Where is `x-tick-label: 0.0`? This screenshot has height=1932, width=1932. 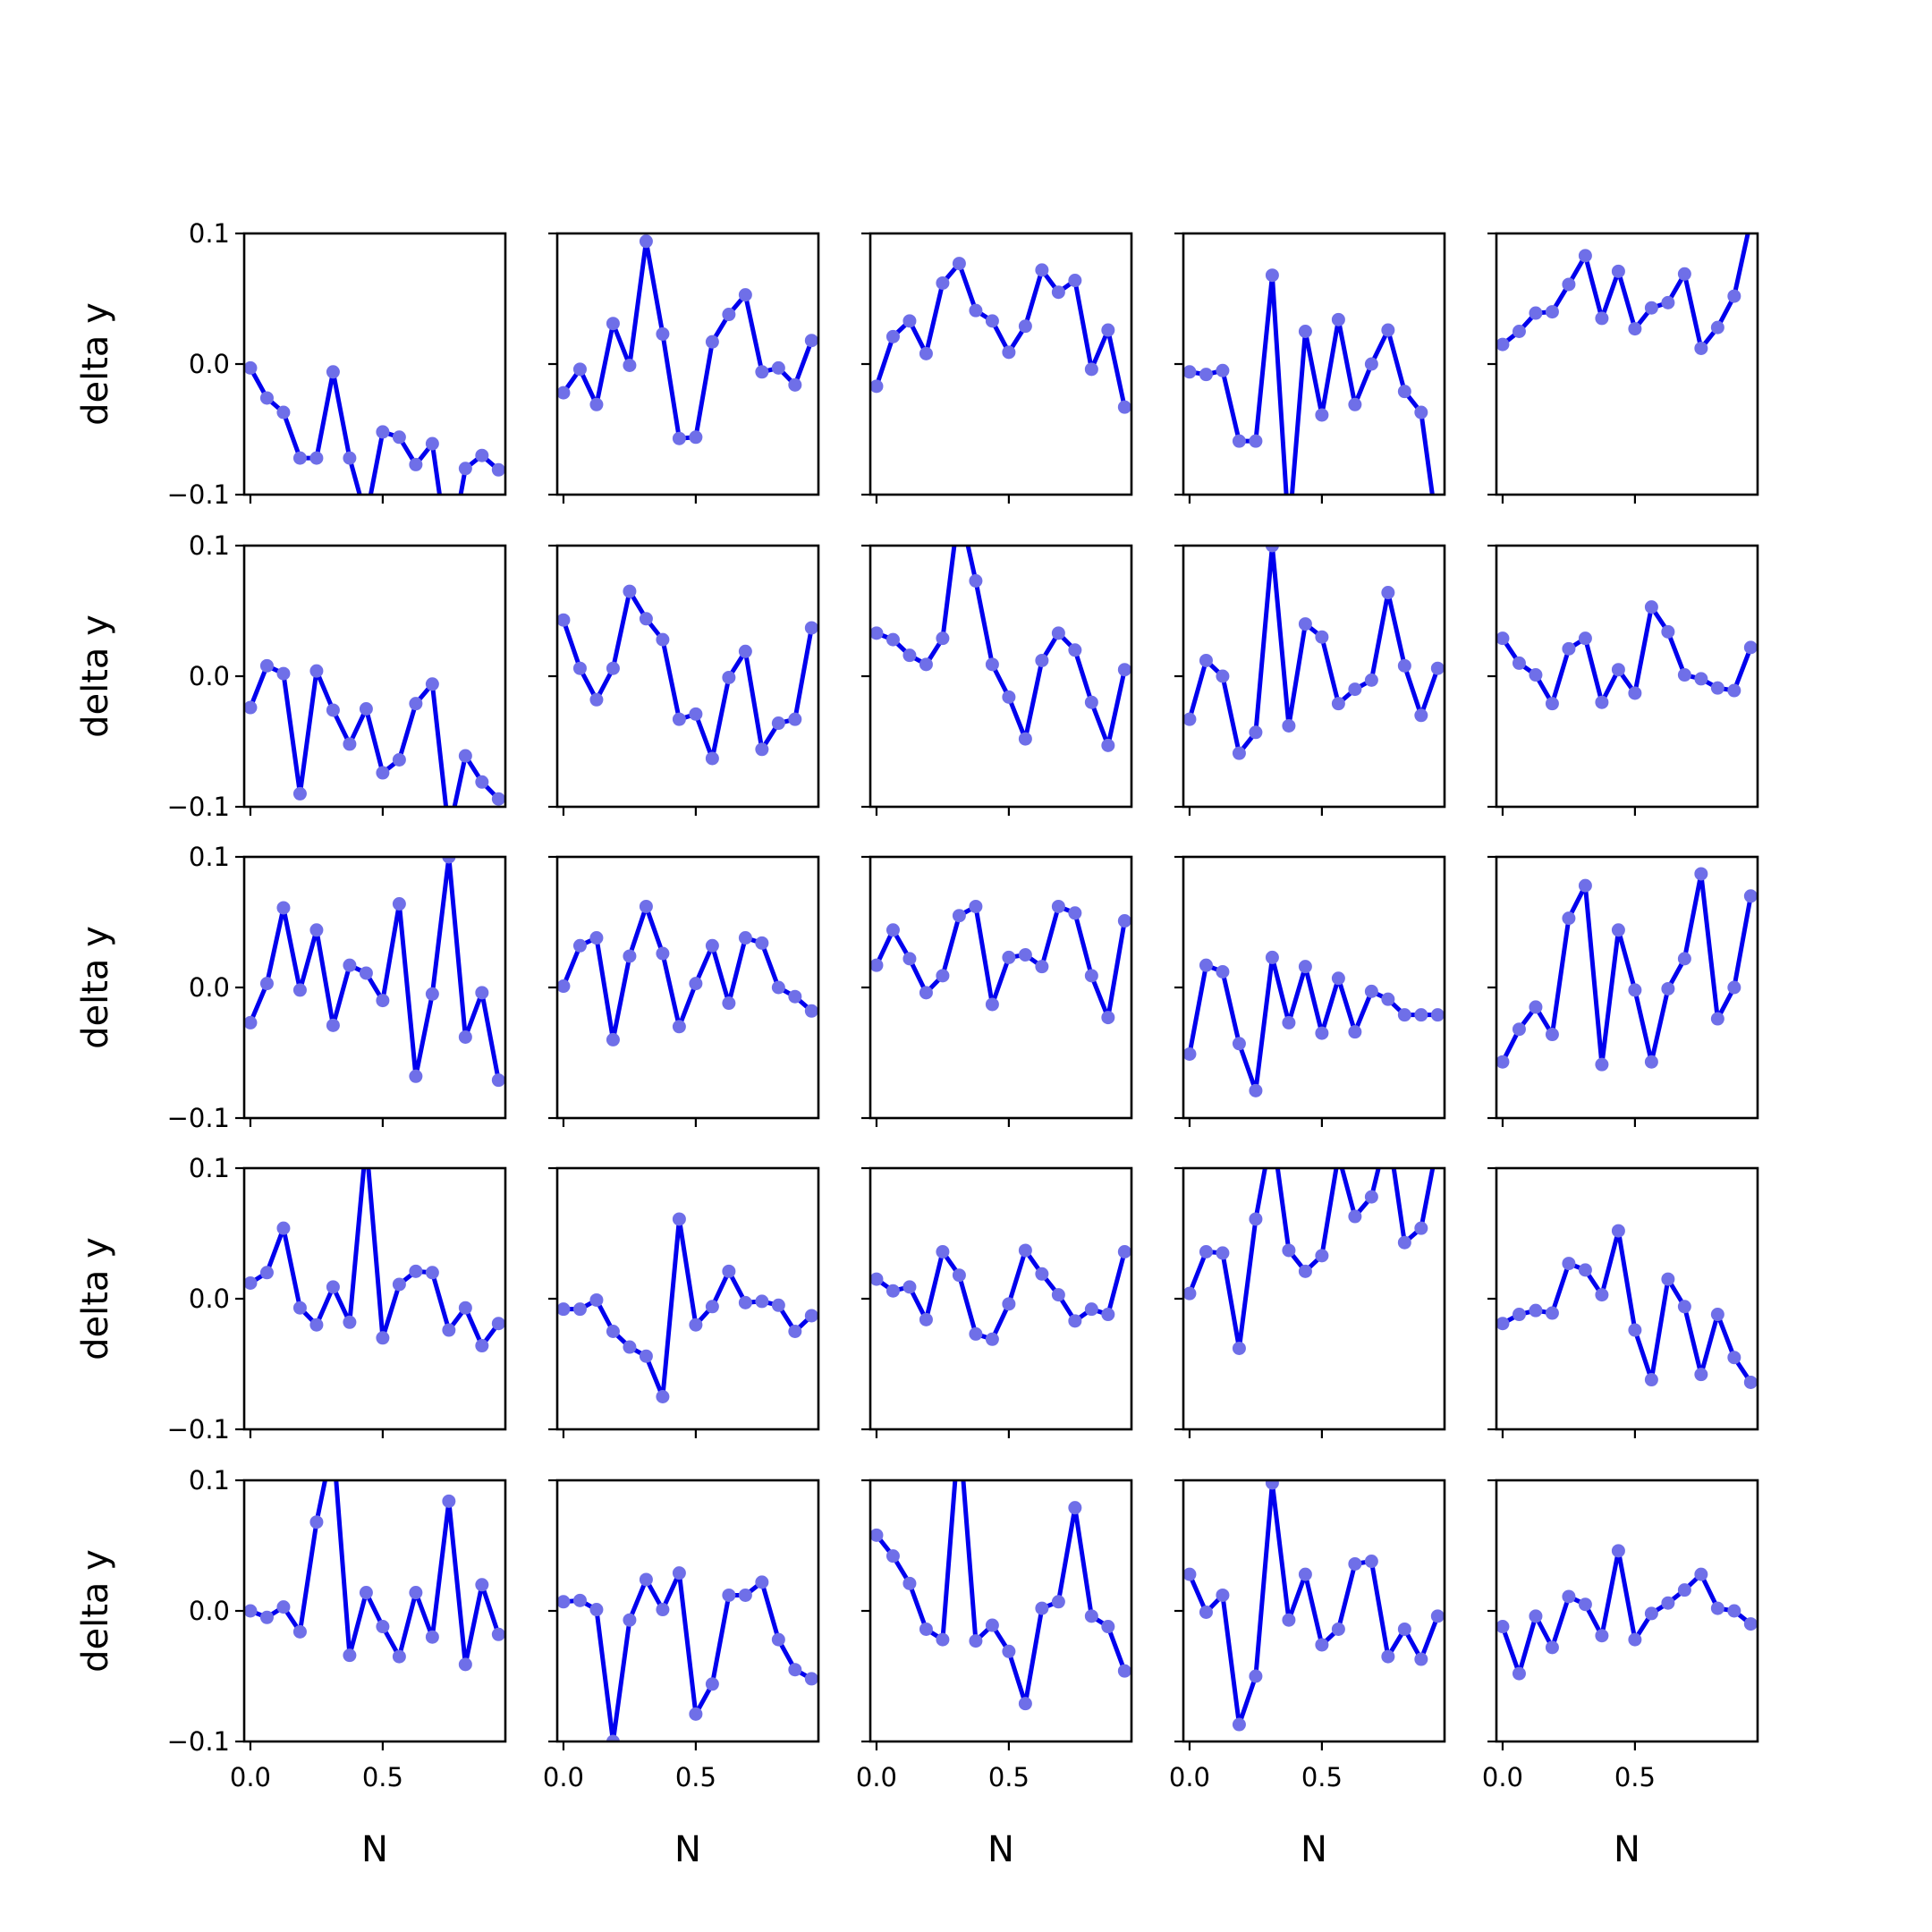
x-tick-label: 0.0 is located at coordinates (250, 1777).